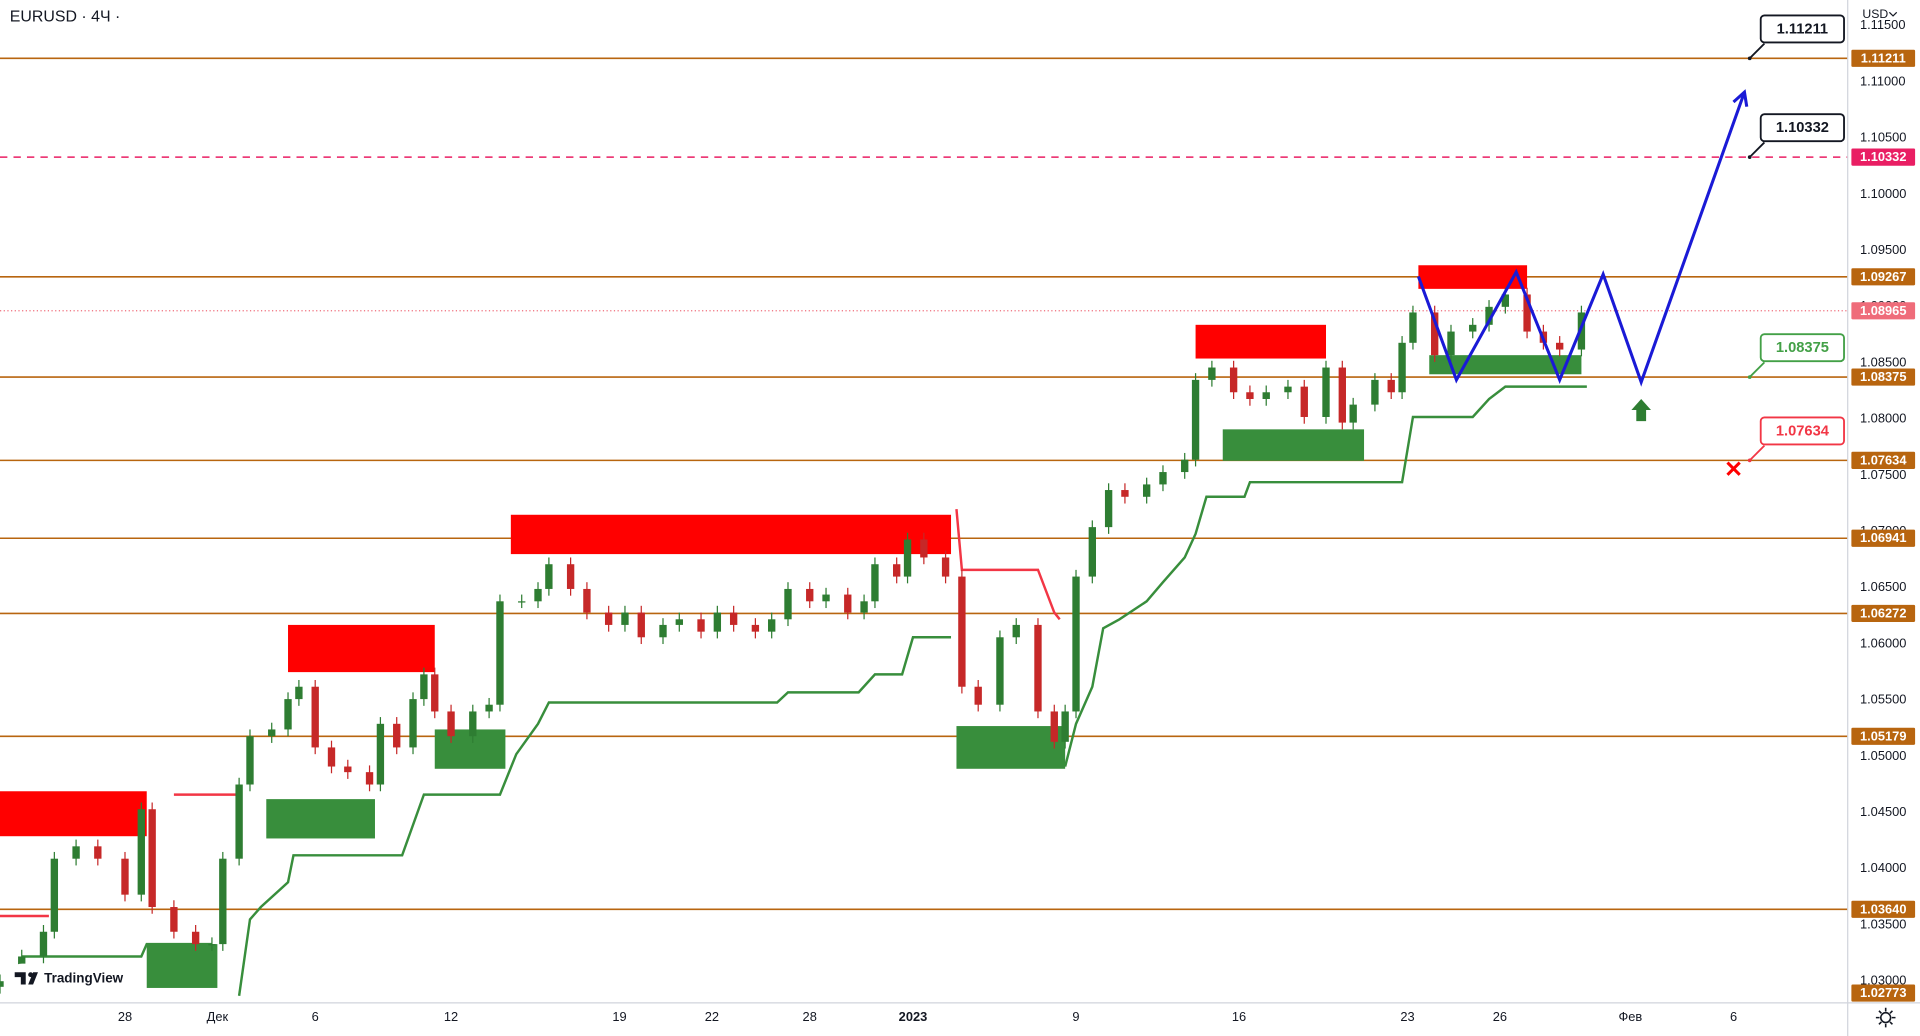  Describe the element at coordinates (84, 978) in the screenshot. I see `logo-text: TradingView` at that location.